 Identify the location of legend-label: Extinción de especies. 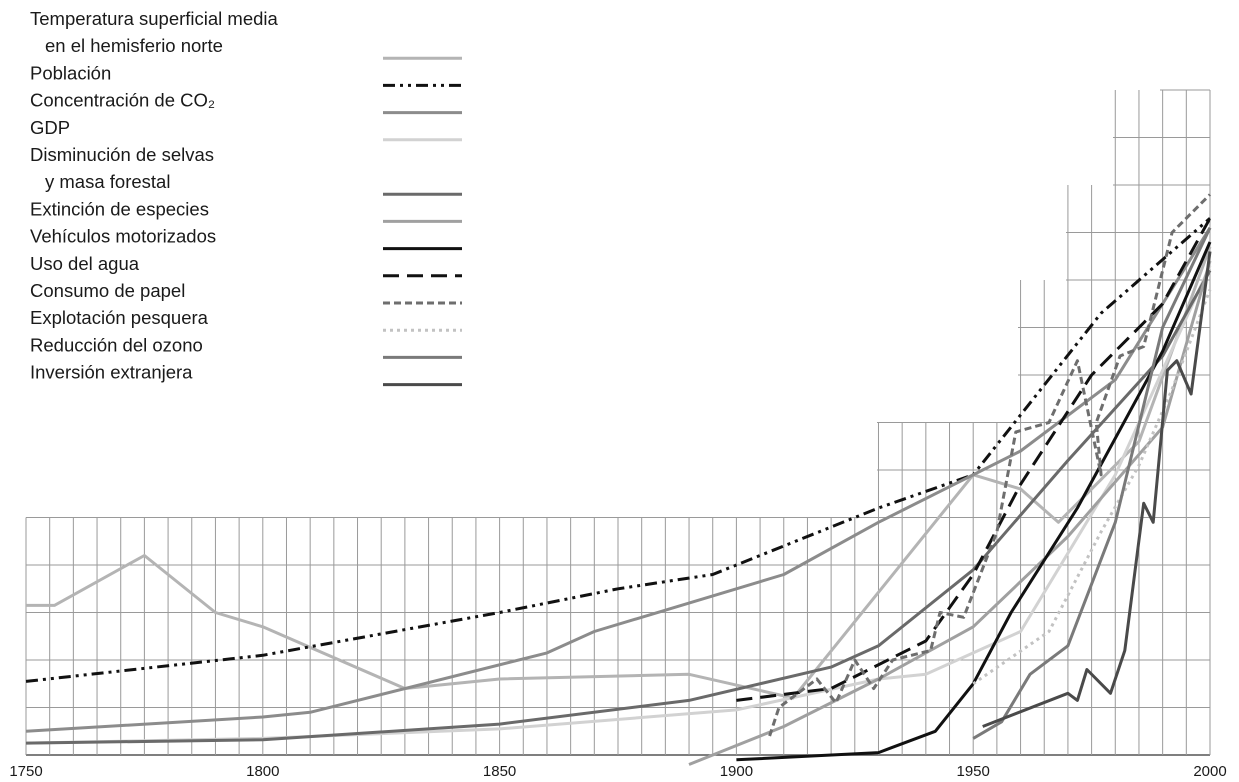
(119, 208).